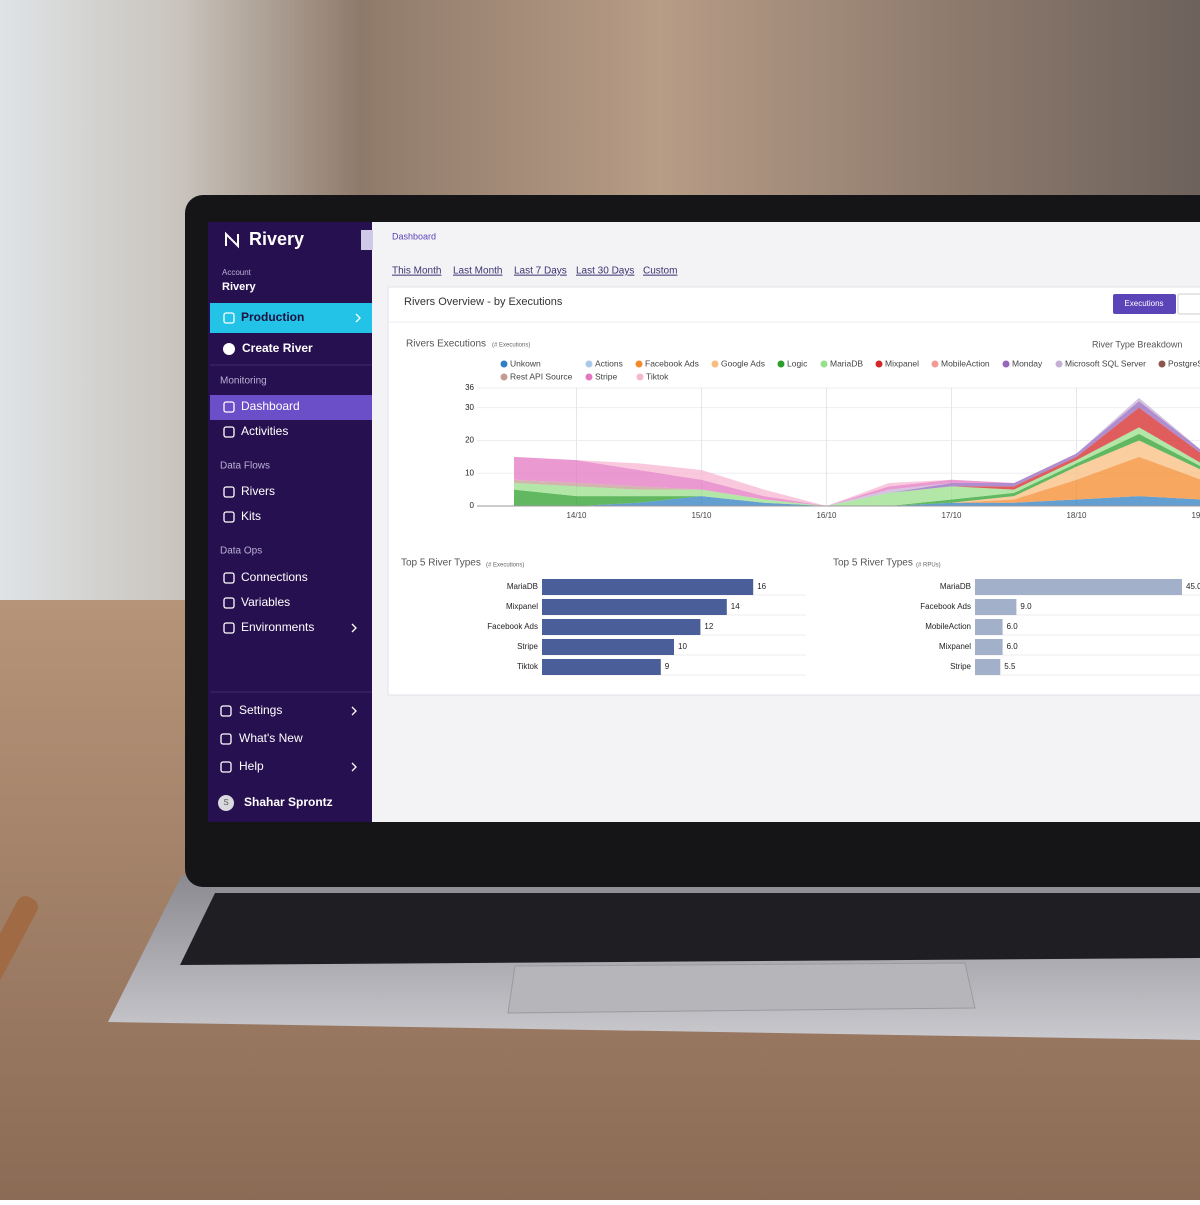 This screenshot has height=1205, width=1200. I want to click on x-tick-label: 19/10, so click(1195, 515).